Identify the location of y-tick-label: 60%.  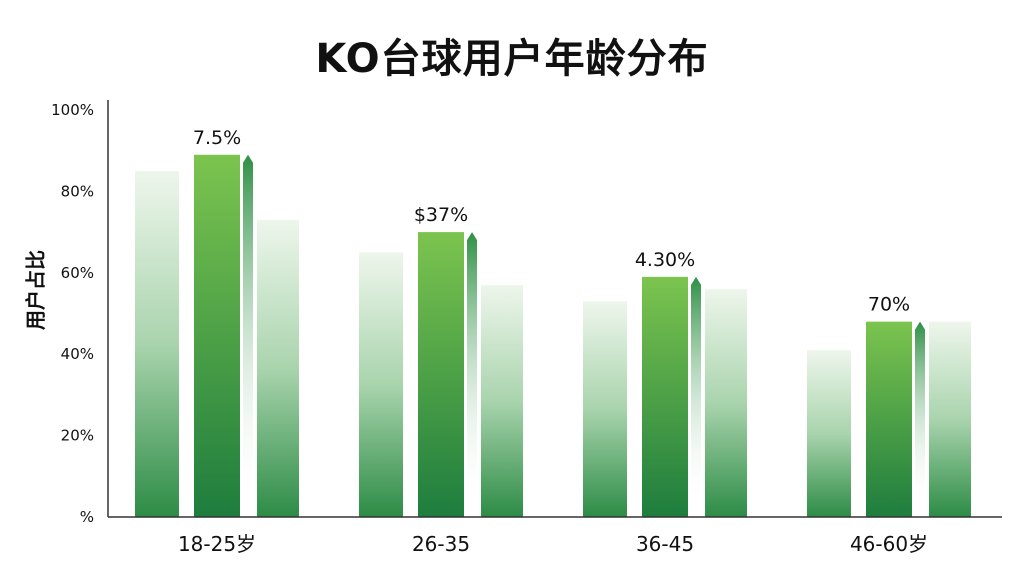
(77, 273).